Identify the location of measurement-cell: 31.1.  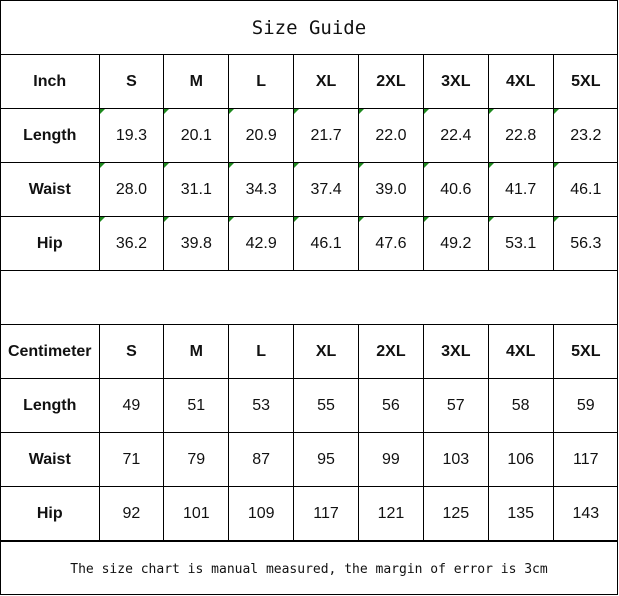
(196, 189).